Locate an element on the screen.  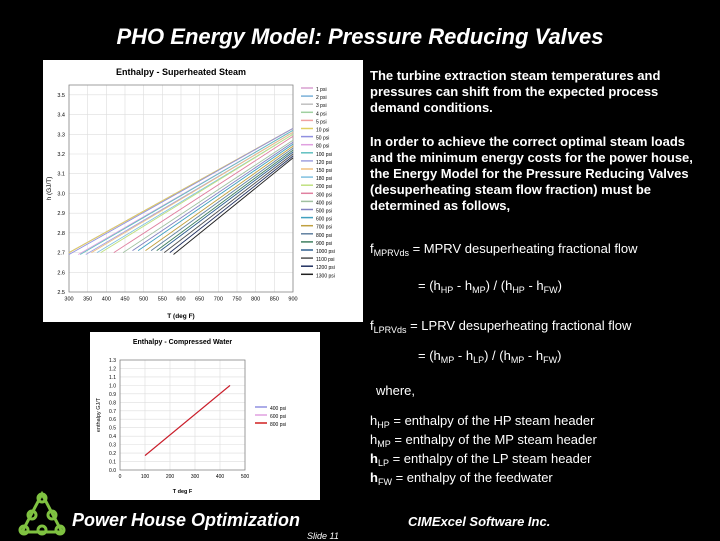
legend-label: 3 psi is located at coordinates (321, 106).